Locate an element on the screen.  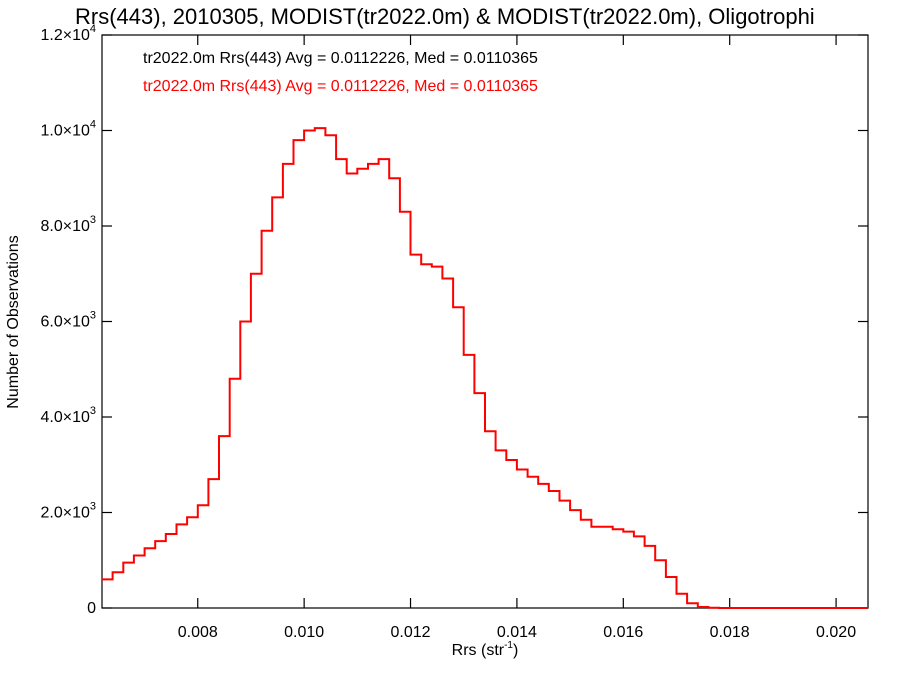
x-tick-label: 0.018 is located at coordinates (730, 632).